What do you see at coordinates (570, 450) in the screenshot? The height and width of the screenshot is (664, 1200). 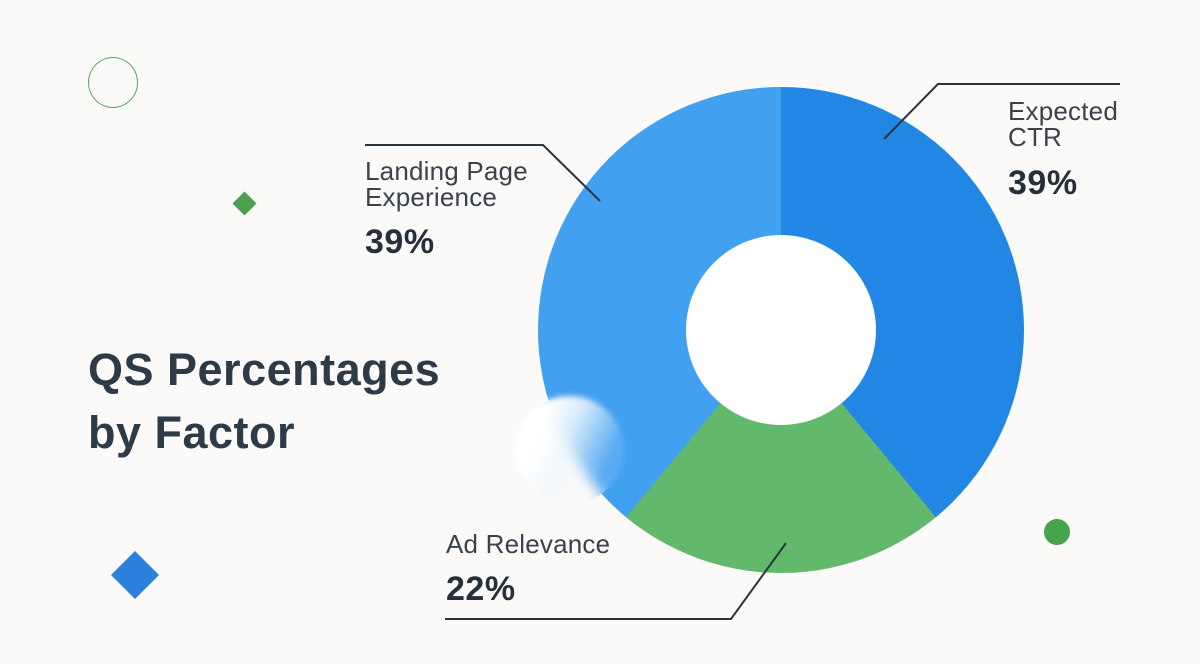 I see `glass-blob-decoration` at bounding box center [570, 450].